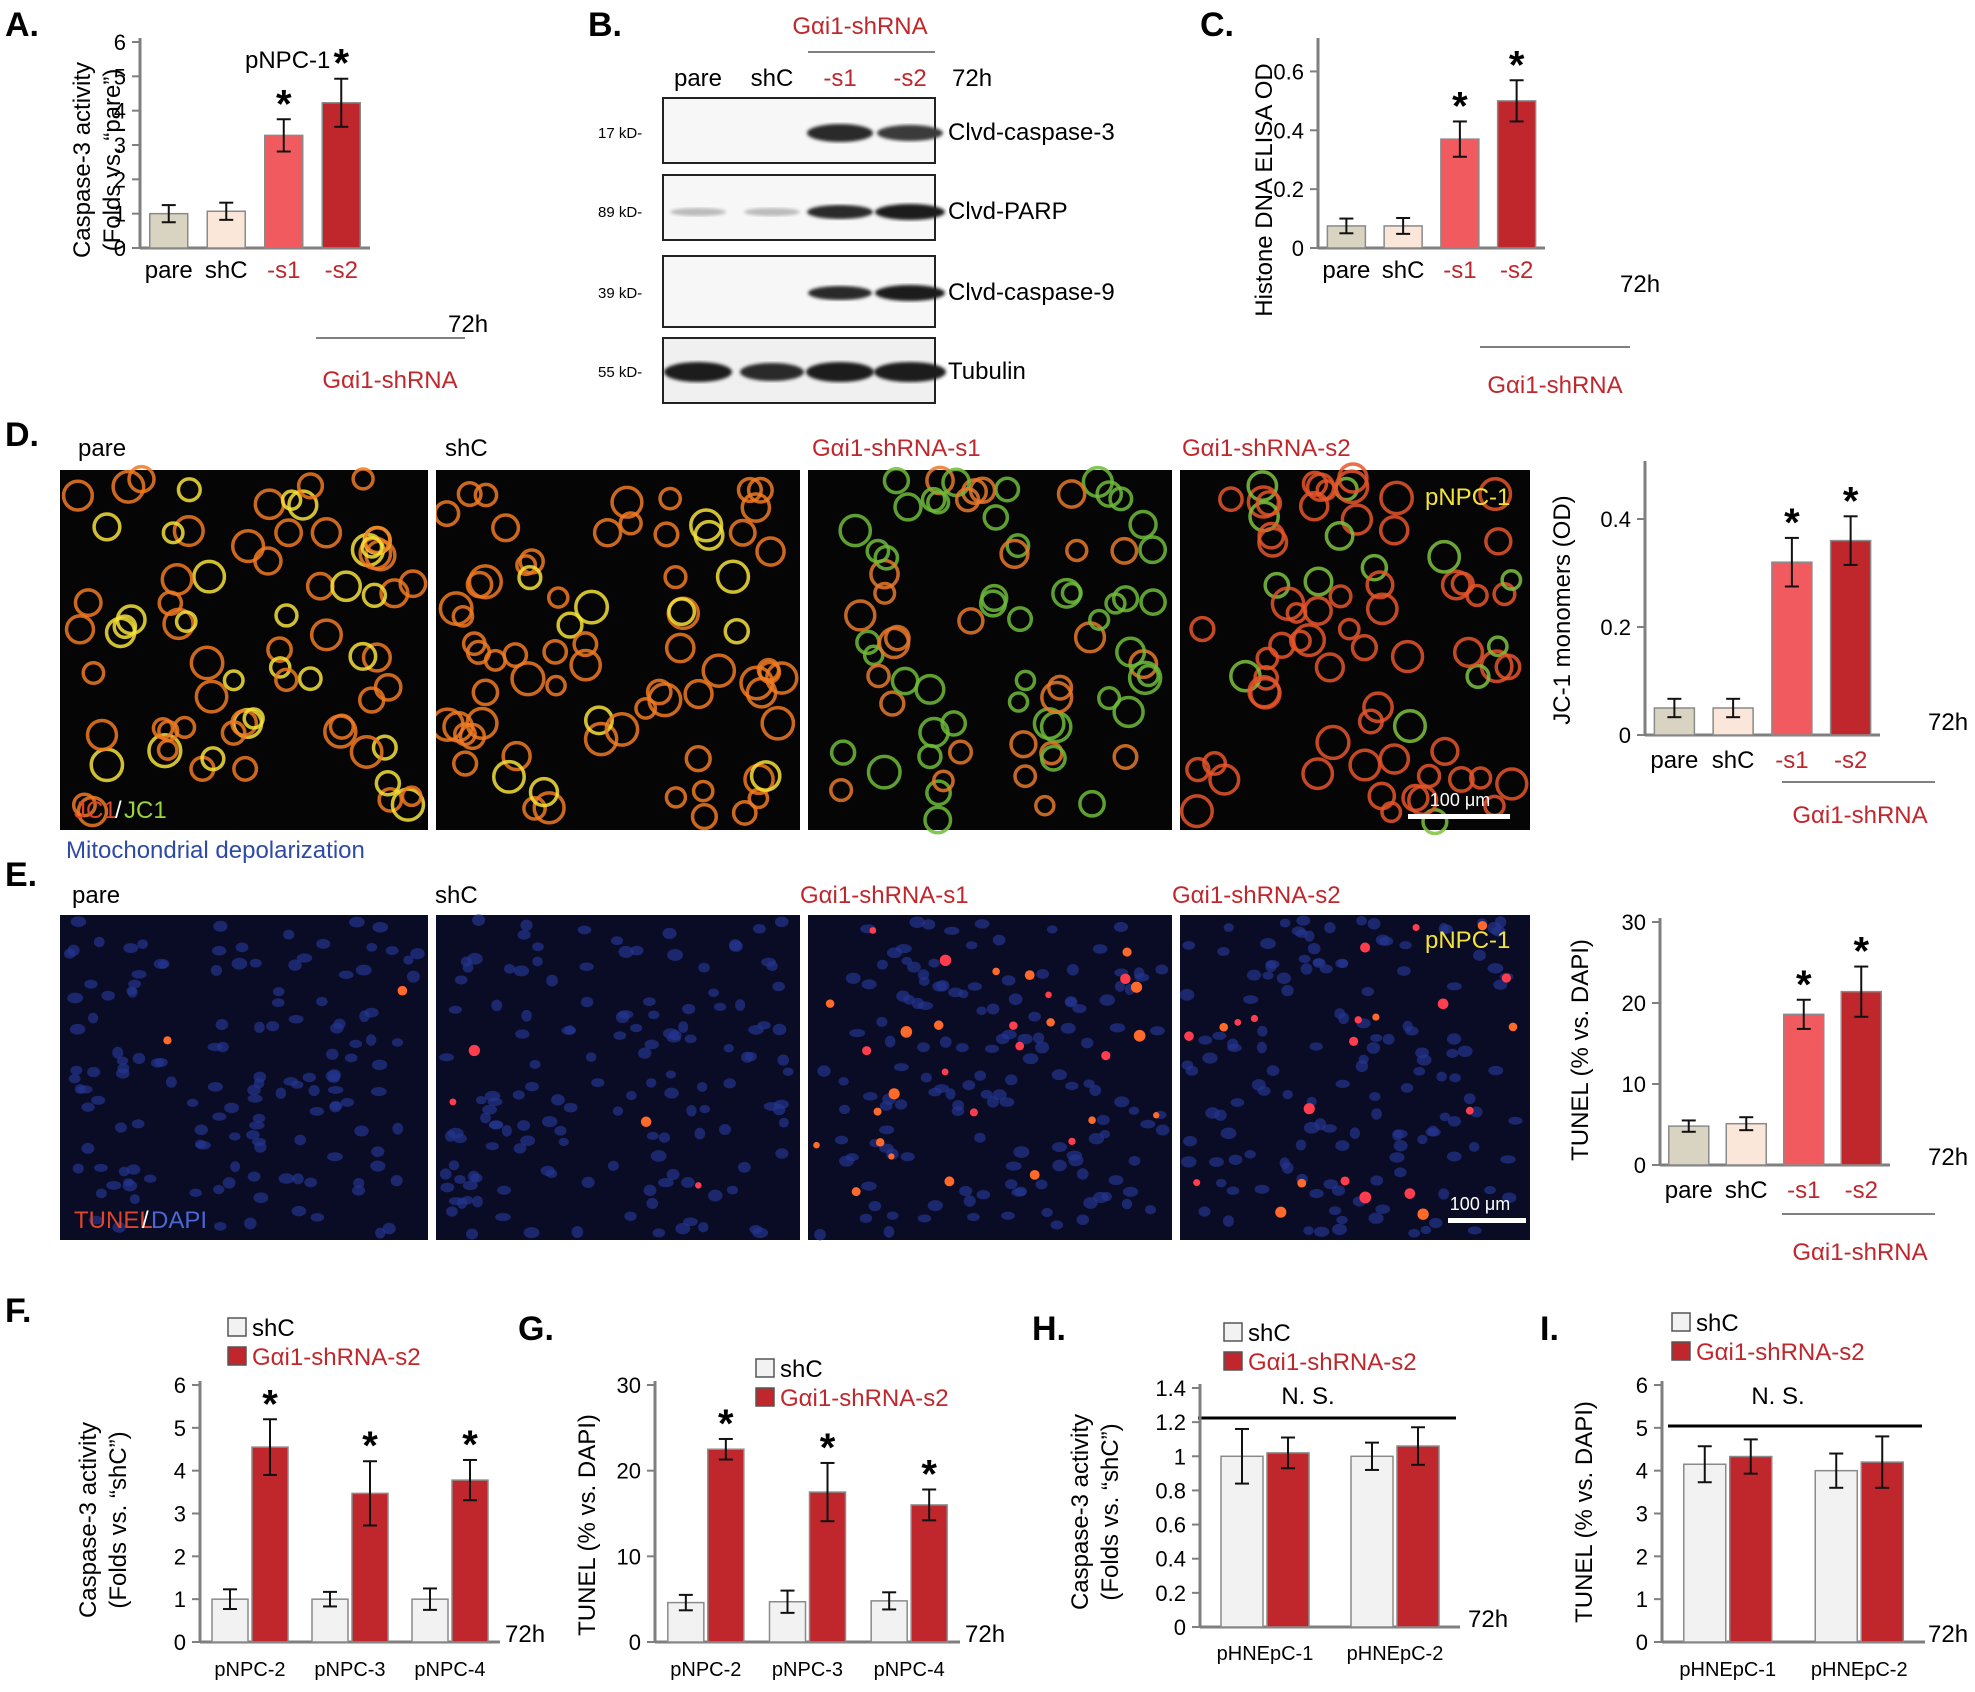  What do you see at coordinates (620, 212) in the screenshot?
I see `kd-label-parp: 89 kD-` at bounding box center [620, 212].